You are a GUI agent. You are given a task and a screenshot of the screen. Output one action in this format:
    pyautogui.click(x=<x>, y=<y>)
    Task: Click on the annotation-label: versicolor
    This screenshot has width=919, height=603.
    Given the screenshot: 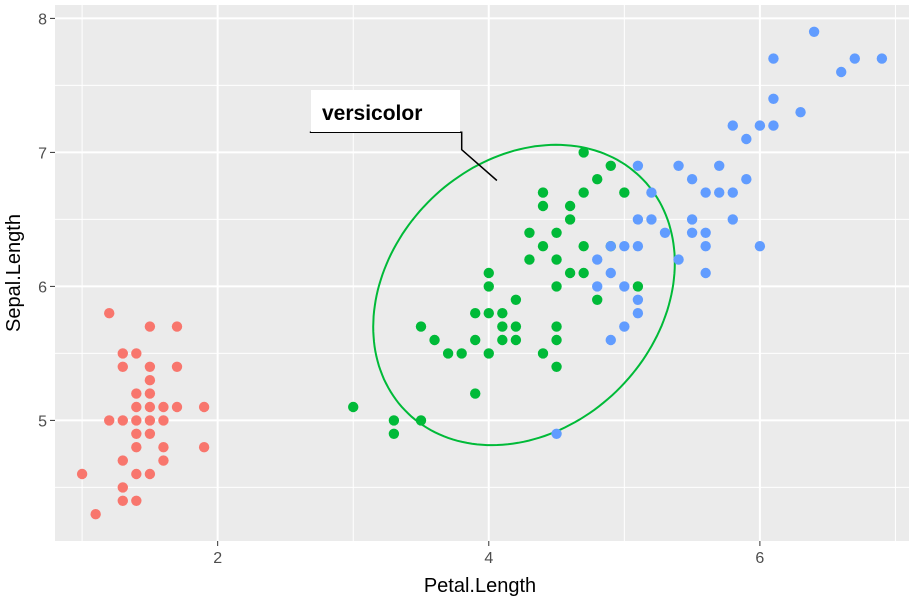 What is the action you would take?
    pyautogui.click(x=372, y=113)
    